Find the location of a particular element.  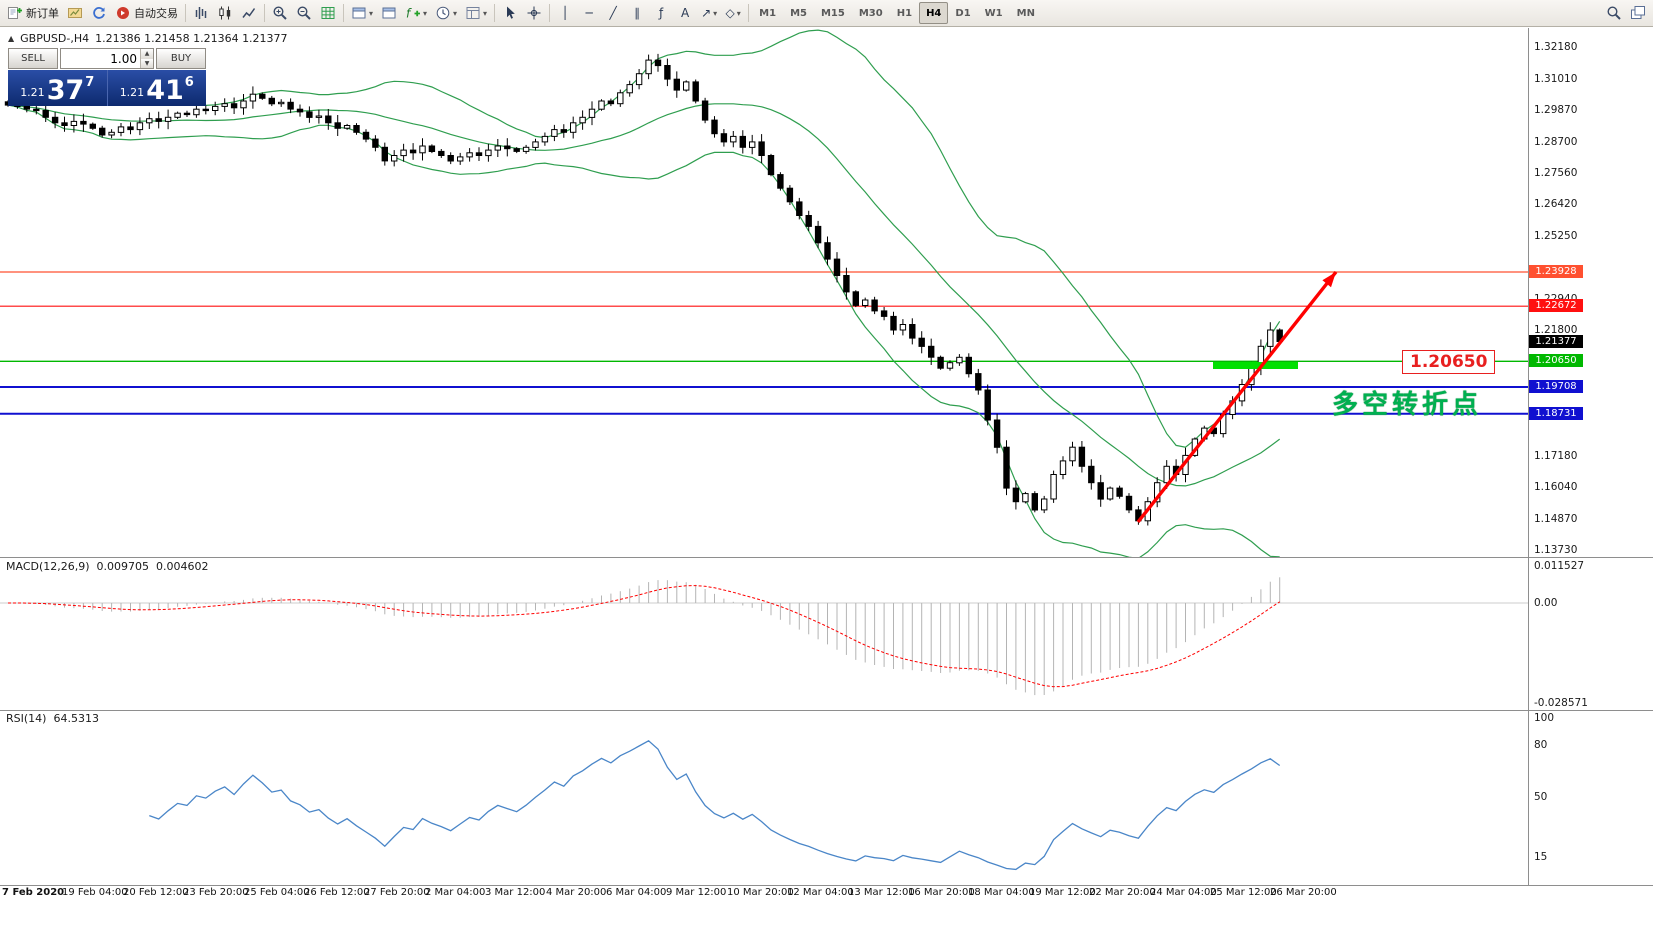

rsi-label: RSI(14) is located at coordinates (26, 718).